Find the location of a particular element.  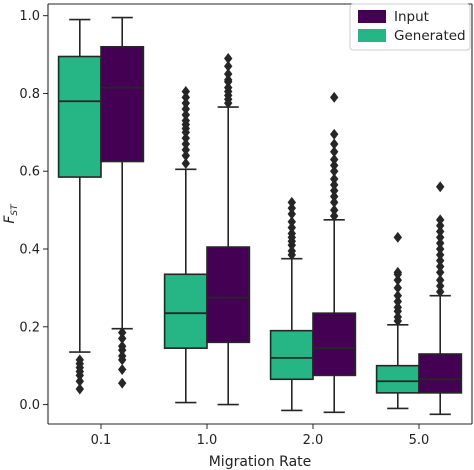

y-axis-label-sub: ST is located at coordinates (15, 209).